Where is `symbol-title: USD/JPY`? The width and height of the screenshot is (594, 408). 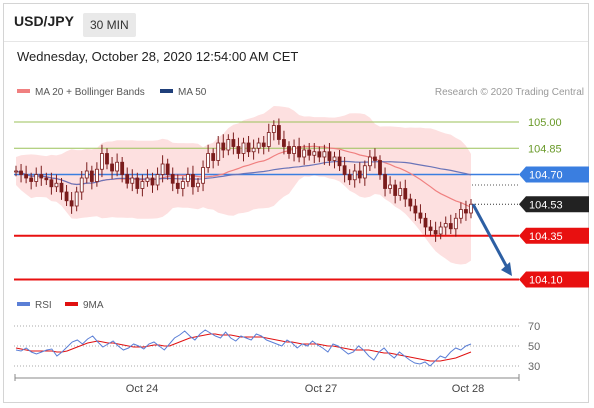 symbol-title: USD/JPY is located at coordinates (44, 21).